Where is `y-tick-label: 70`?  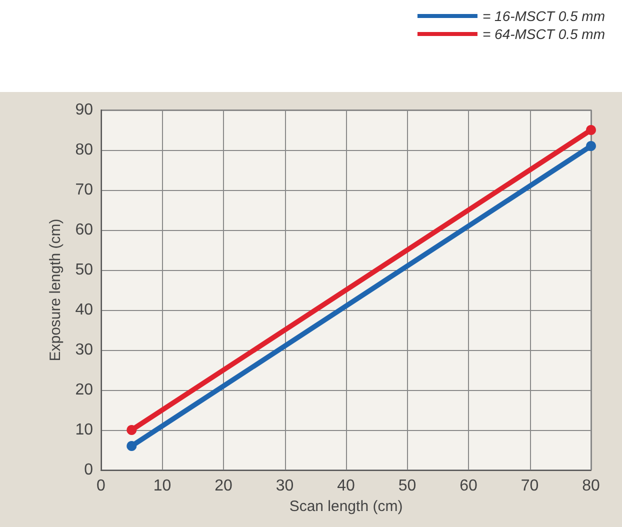 y-tick-label: 70 is located at coordinates (84, 190).